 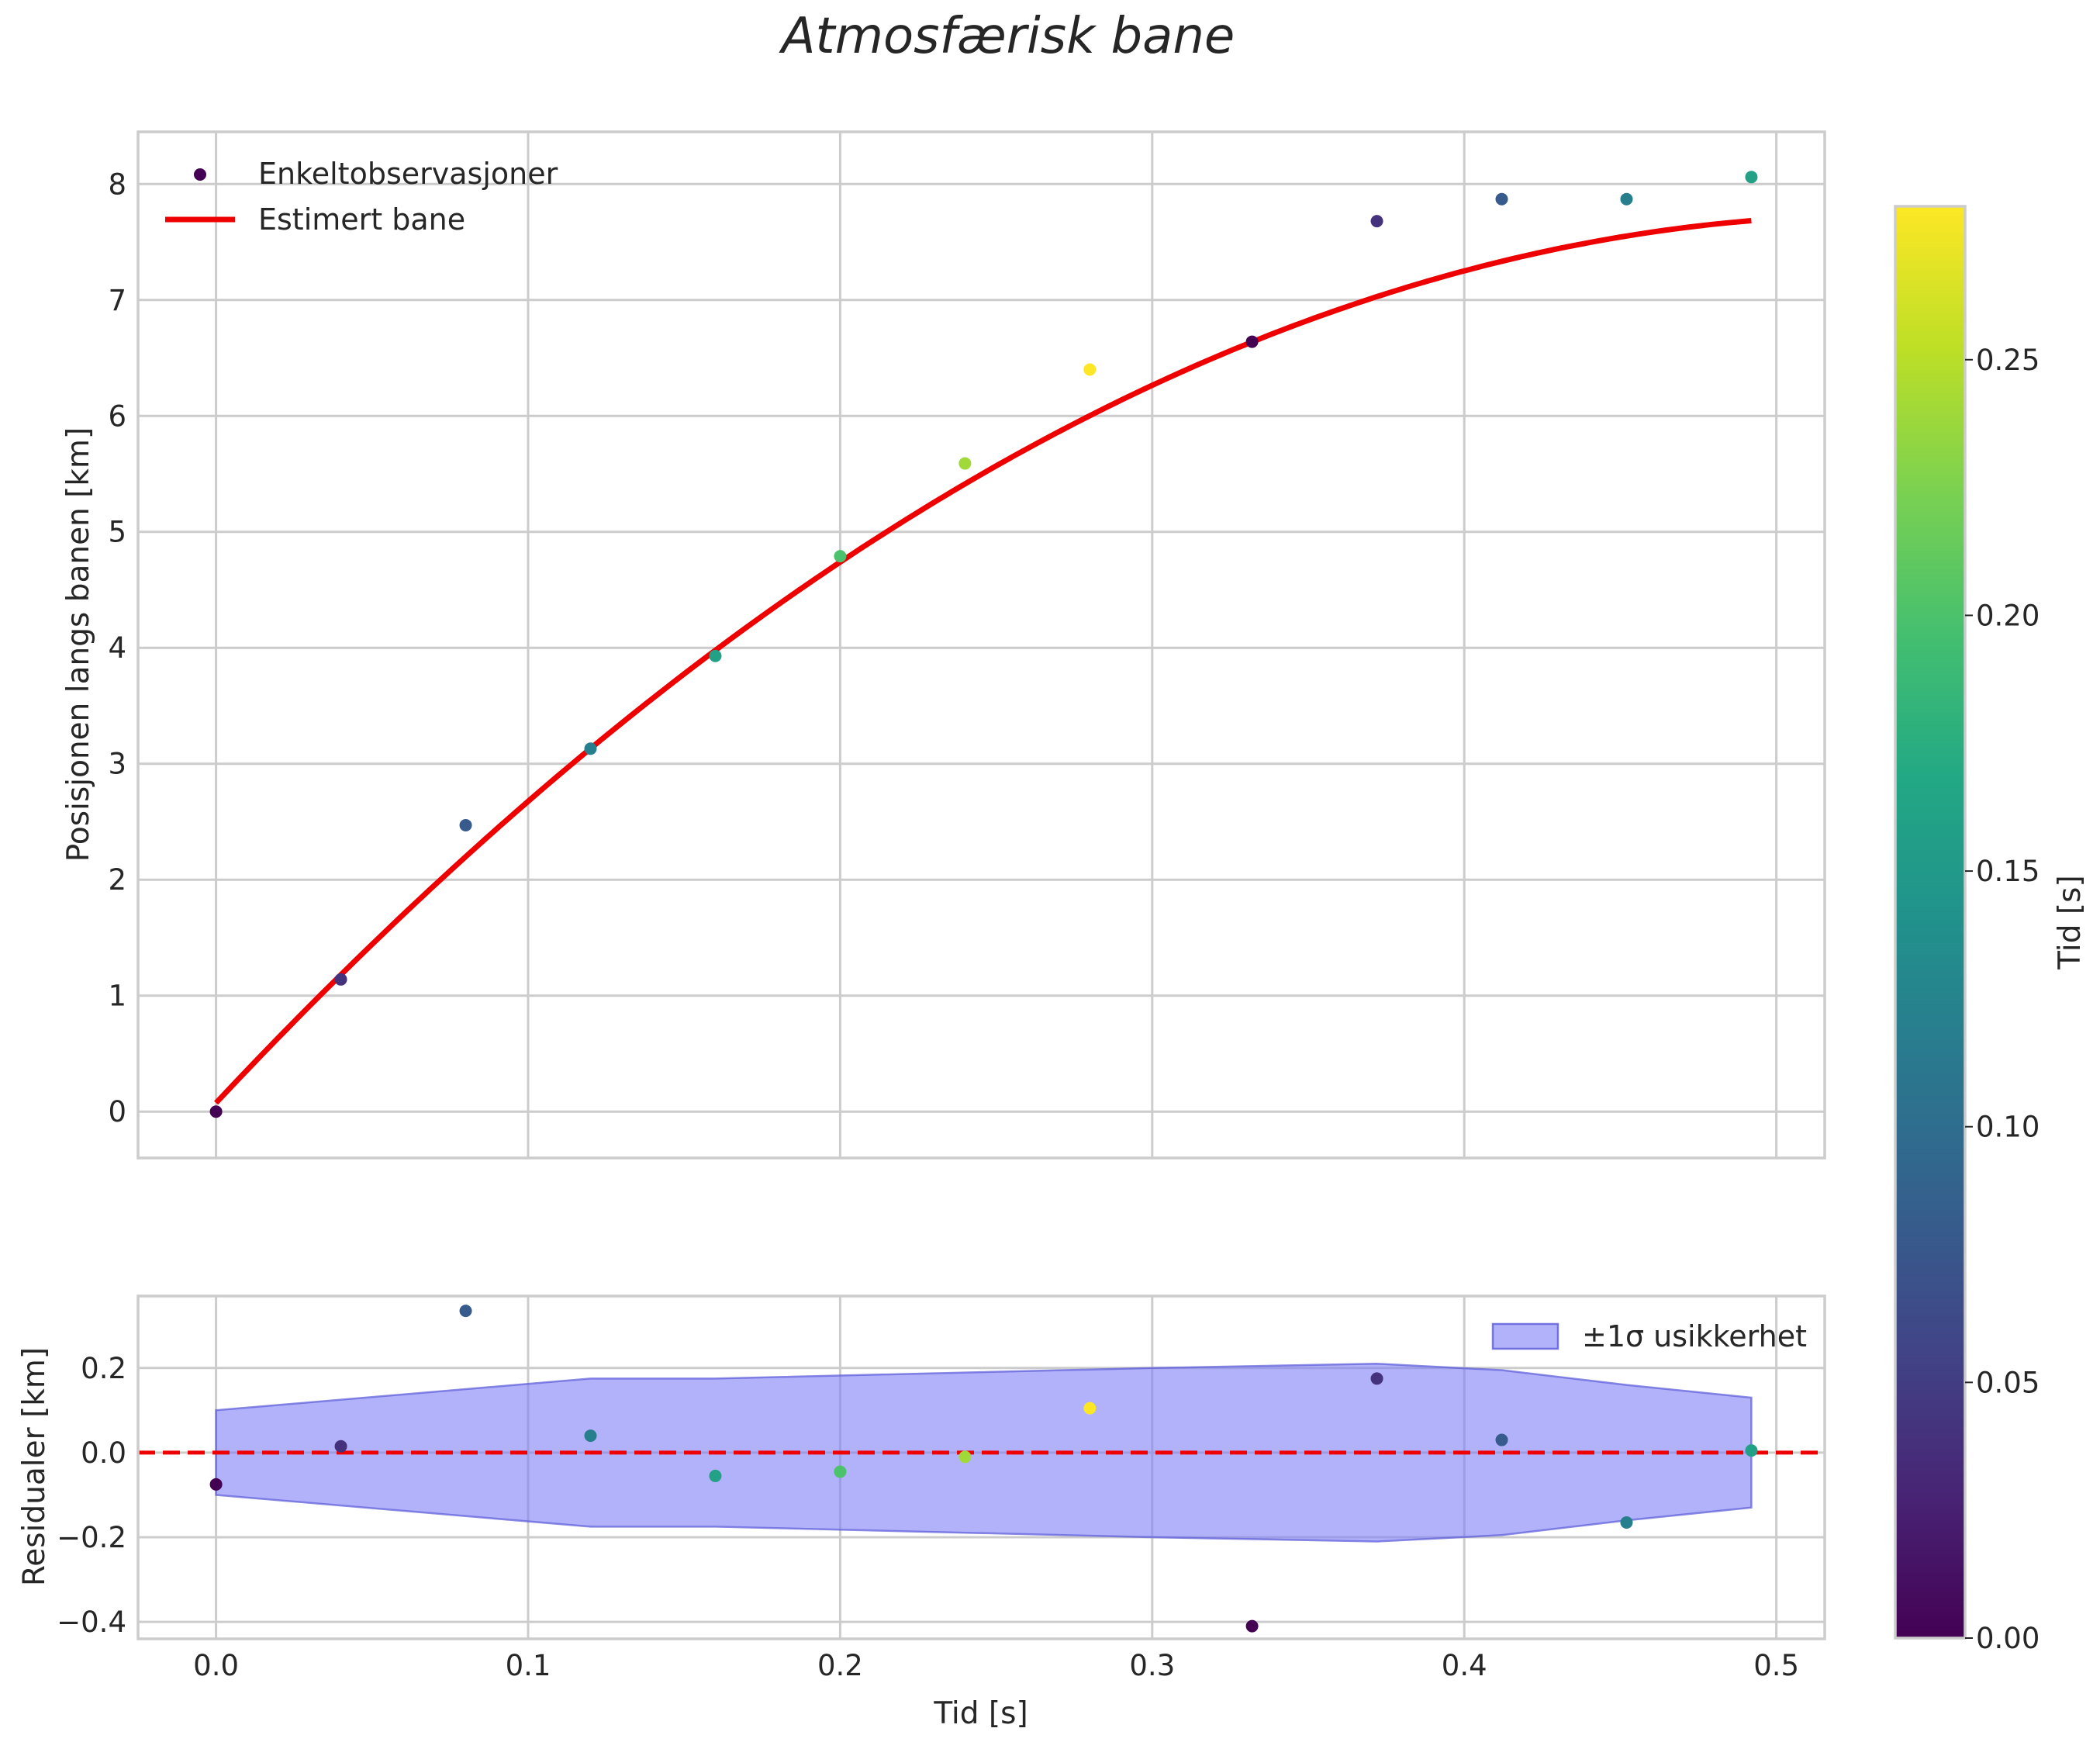 What do you see at coordinates (91, 1495) in the screenshot?
I see `bottom-y-ticks: −0.4 −0.2 0.0 0.2` at bounding box center [91, 1495].